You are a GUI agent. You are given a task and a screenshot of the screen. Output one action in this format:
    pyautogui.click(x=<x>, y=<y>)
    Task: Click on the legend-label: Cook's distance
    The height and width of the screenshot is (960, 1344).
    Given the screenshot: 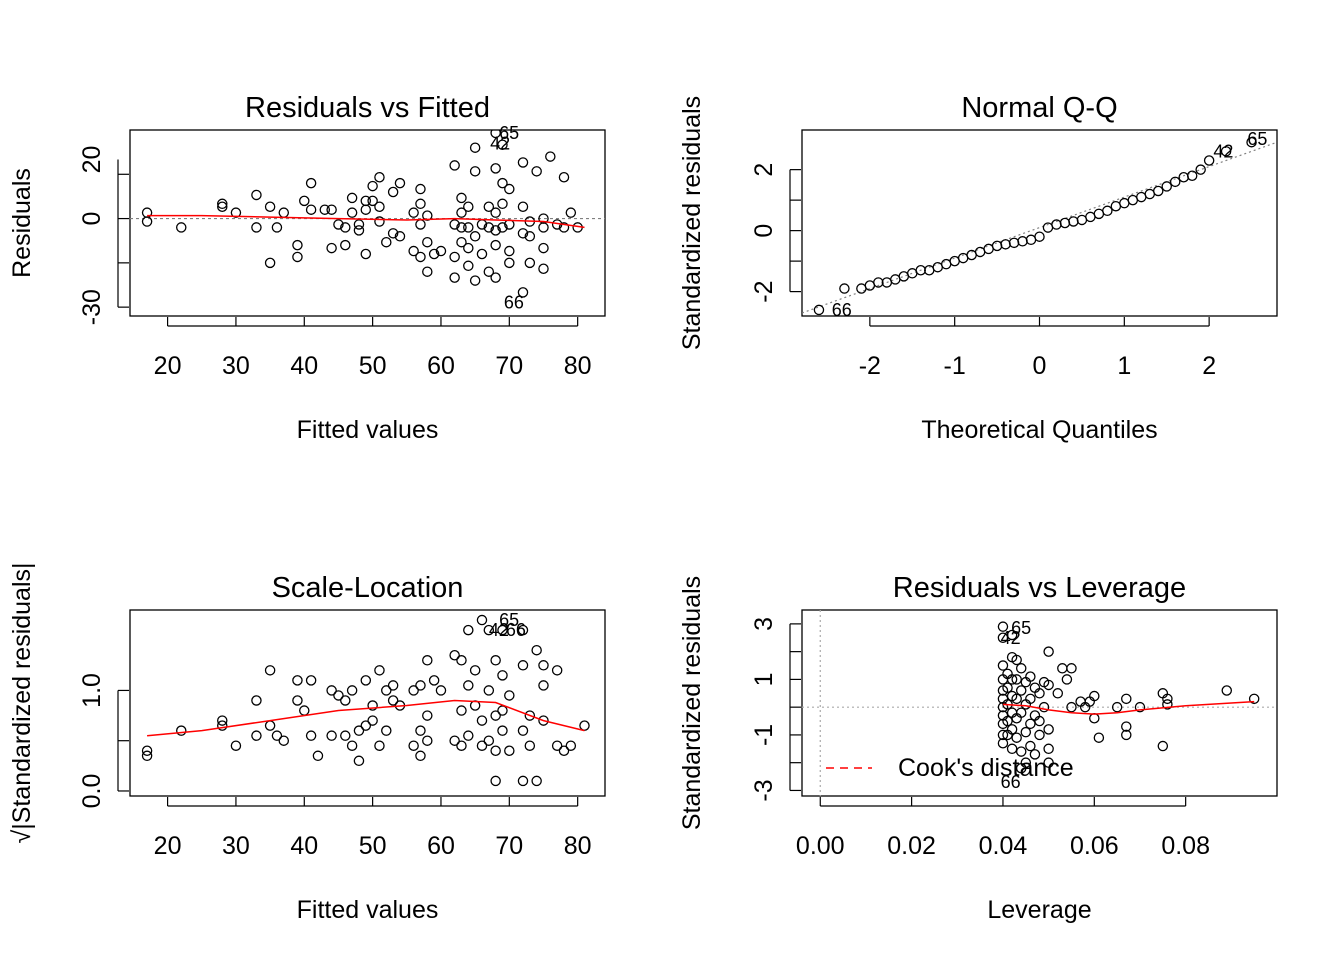 What is the action you would take?
    pyautogui.click(x=986, y=768)
    